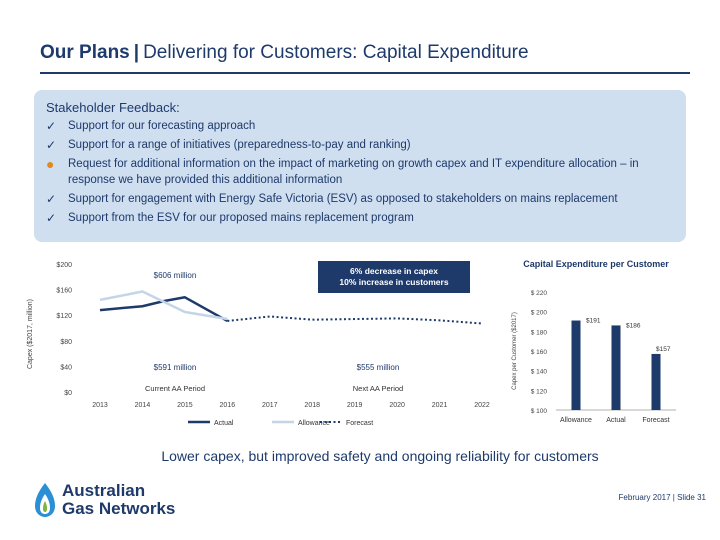  Describe the element at coordinates (596, 264) in the screenshot. I see `bar-chart-title: Capital Expenditure per Customer` at that location.